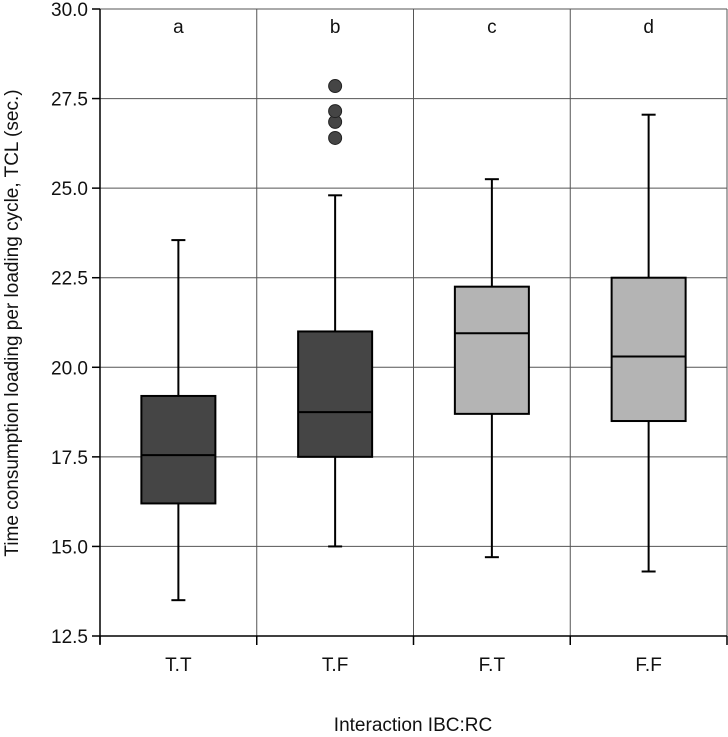  What do you see at coordinates (335, 27) in the screenshot?
I see `significance-letter: b` at bounding box center [335, 27].